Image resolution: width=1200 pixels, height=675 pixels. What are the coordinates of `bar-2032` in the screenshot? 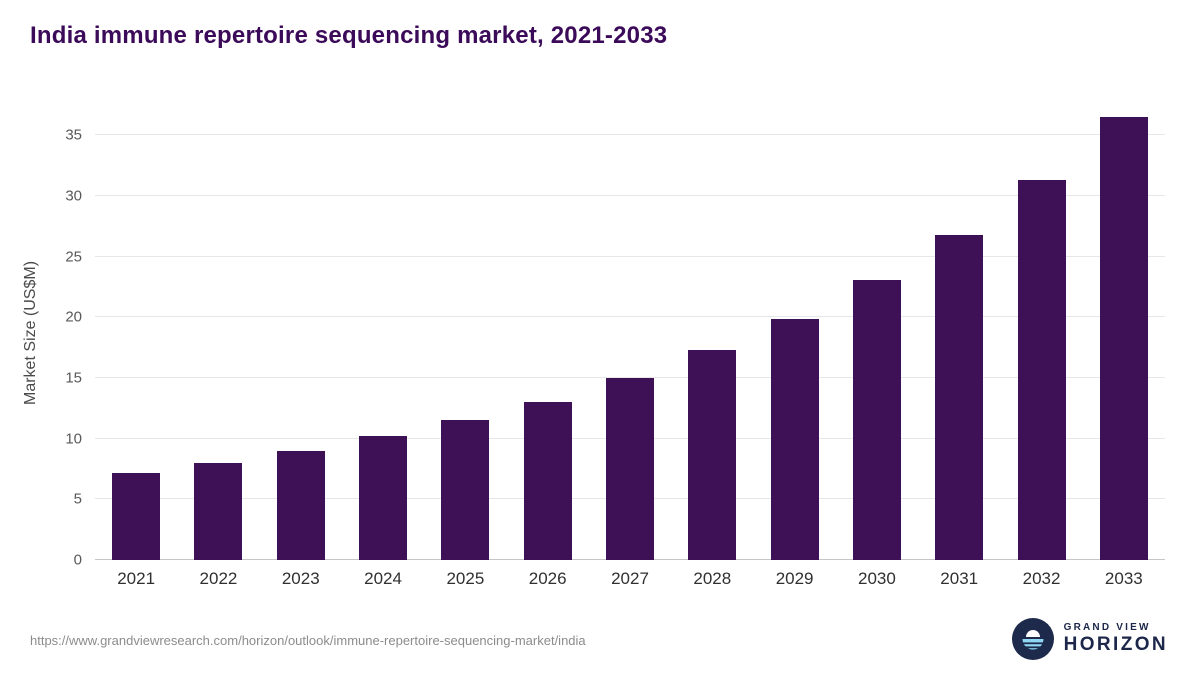 It's located at (1041, 370).